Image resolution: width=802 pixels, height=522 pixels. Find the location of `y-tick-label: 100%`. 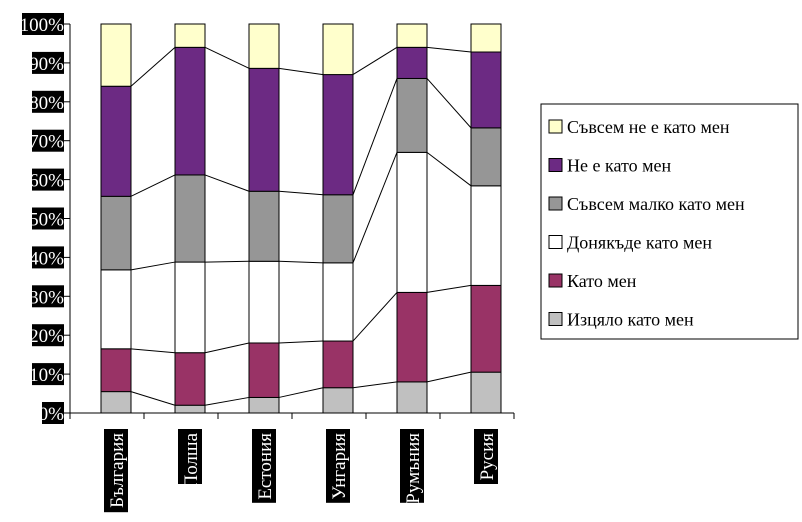

y-tick-label: 100% is located at coordinates (42, 25).